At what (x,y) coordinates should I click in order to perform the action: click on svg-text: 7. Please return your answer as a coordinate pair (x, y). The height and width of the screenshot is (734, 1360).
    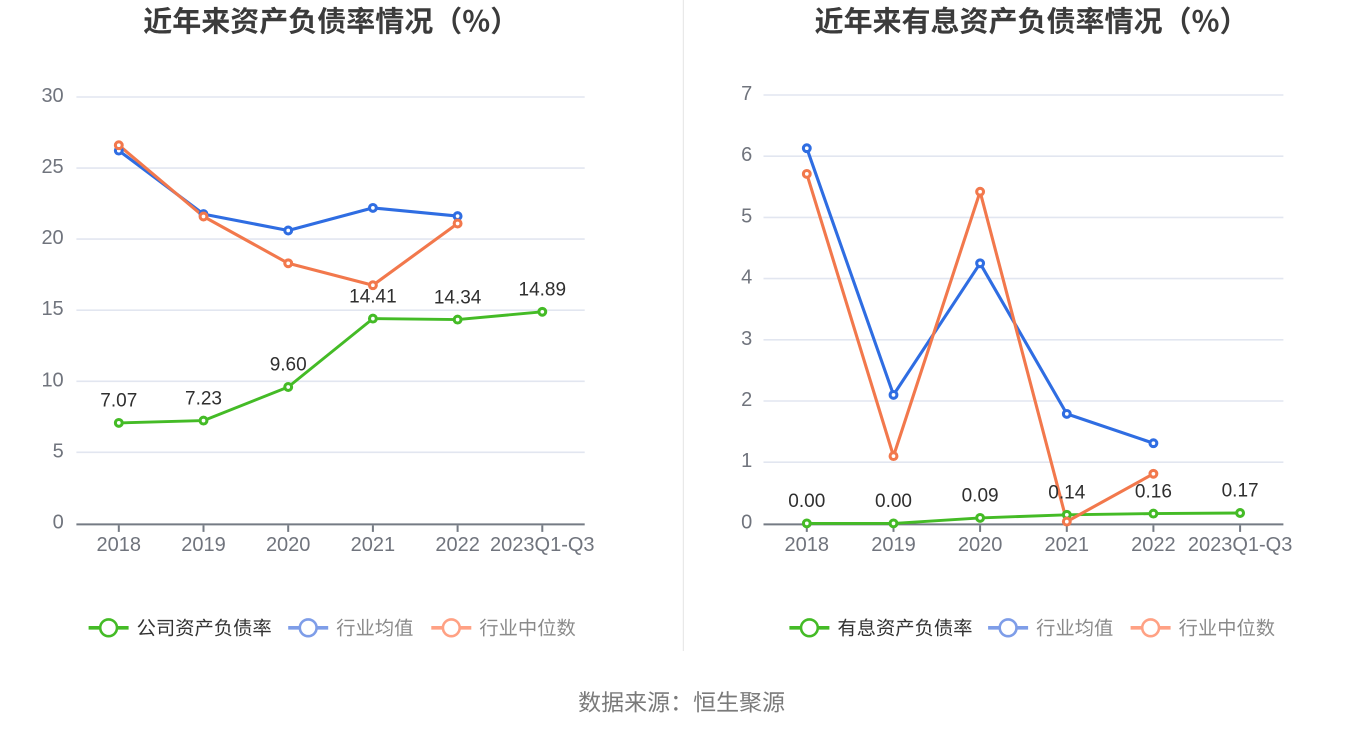
    Looking at the image, I should click on (746, 94).